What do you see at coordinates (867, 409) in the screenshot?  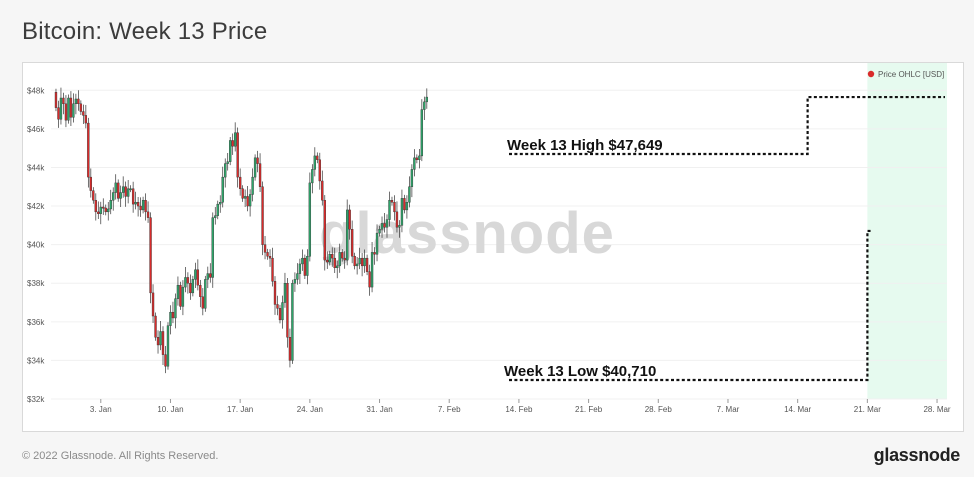 I see `x-tick-label: 21. Mar` at bounding box center [867, 409].